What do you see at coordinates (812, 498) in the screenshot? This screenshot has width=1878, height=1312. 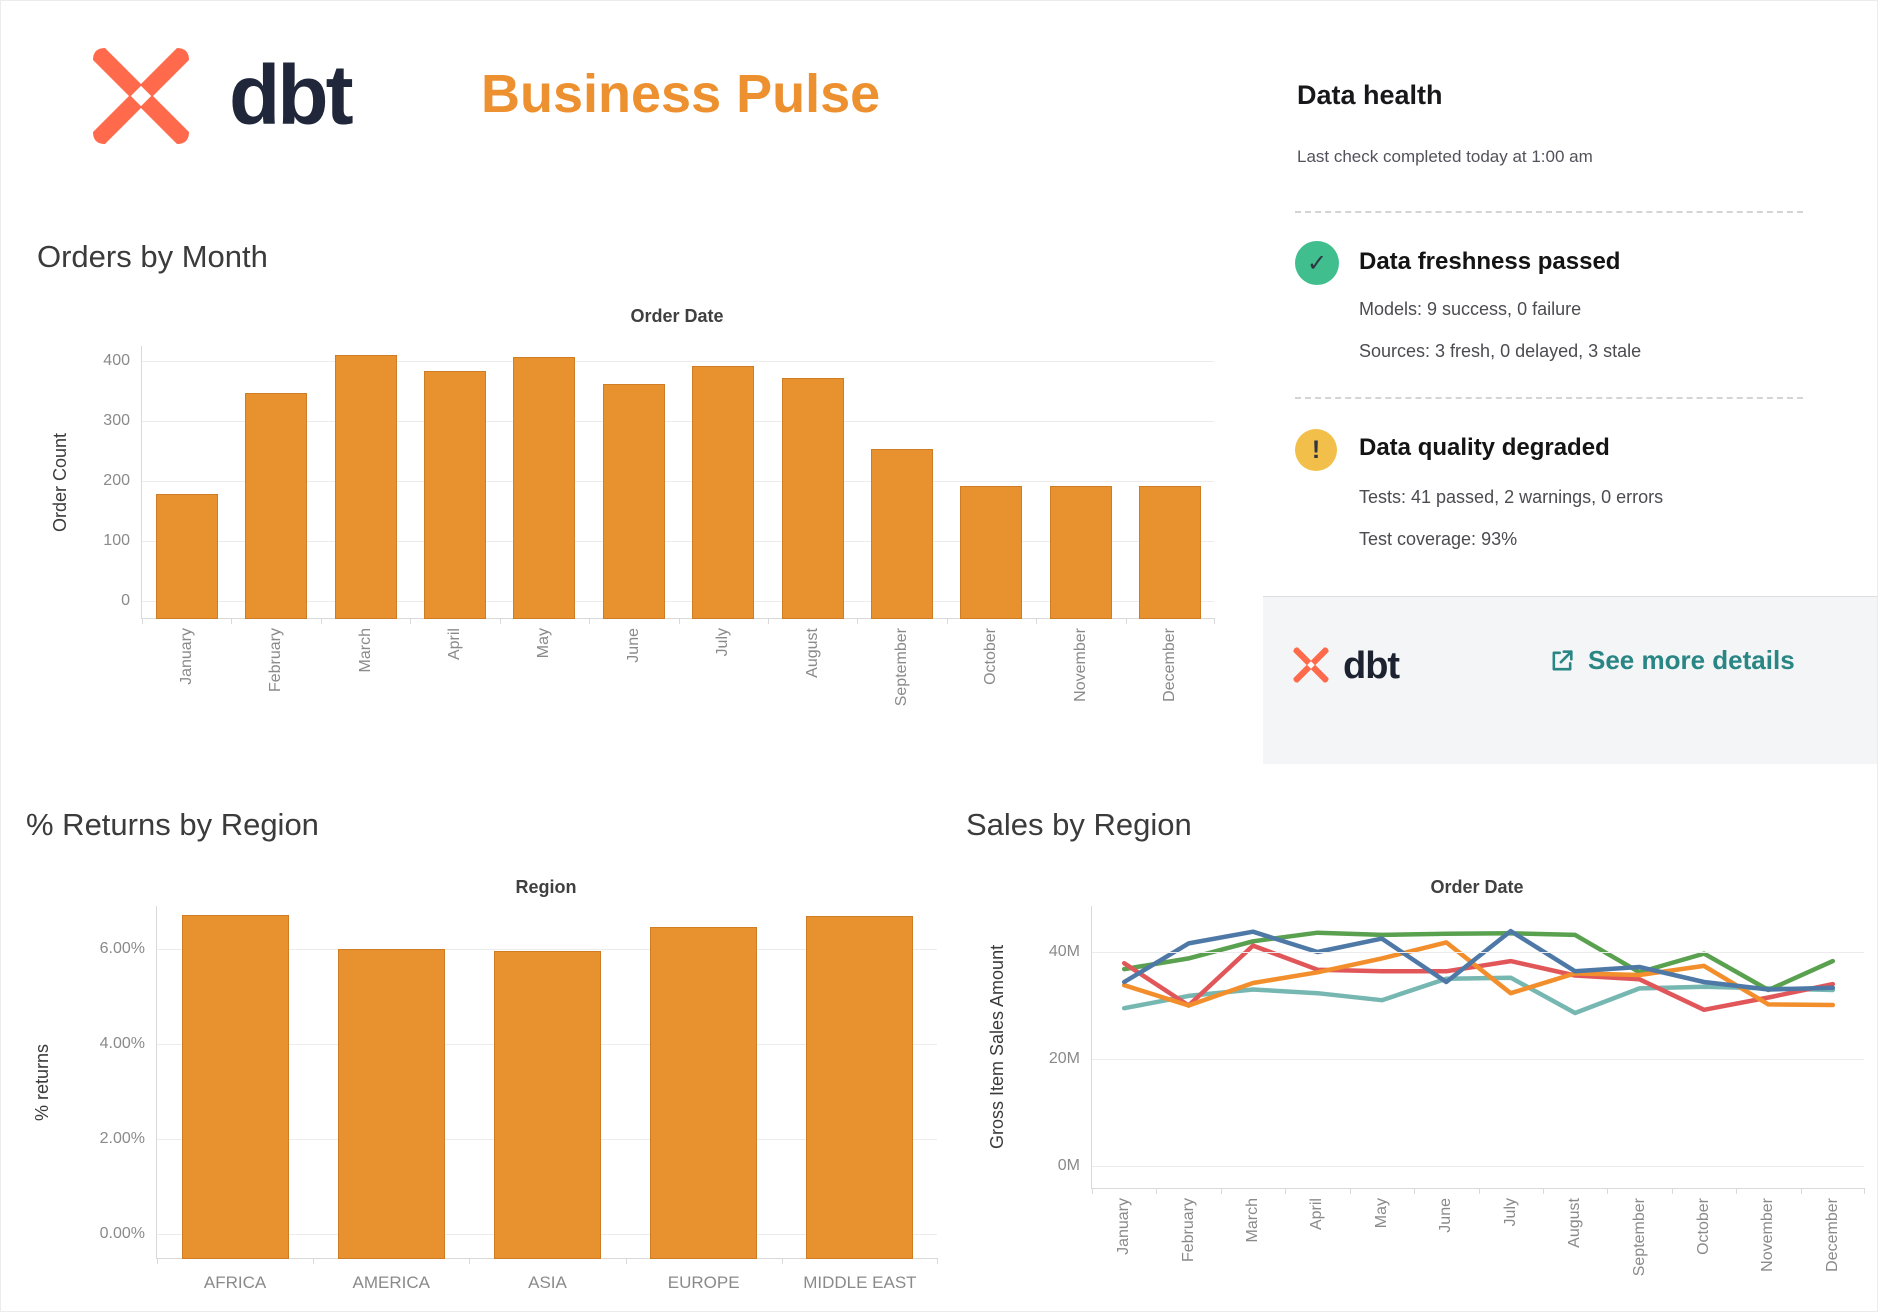 I see `bar-august` at bounding box center [812, 498].